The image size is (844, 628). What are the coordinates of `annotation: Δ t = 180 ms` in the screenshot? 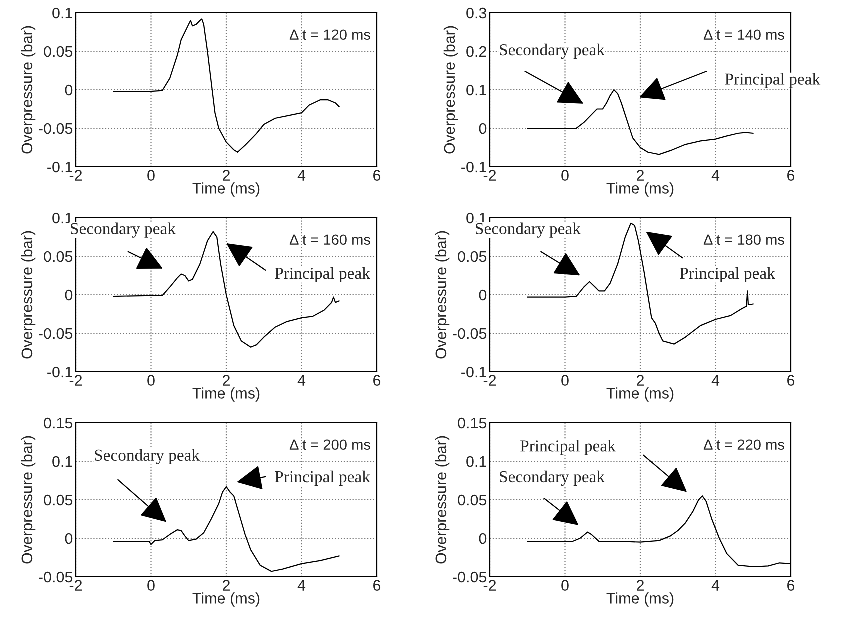 It's located at (744, 240).